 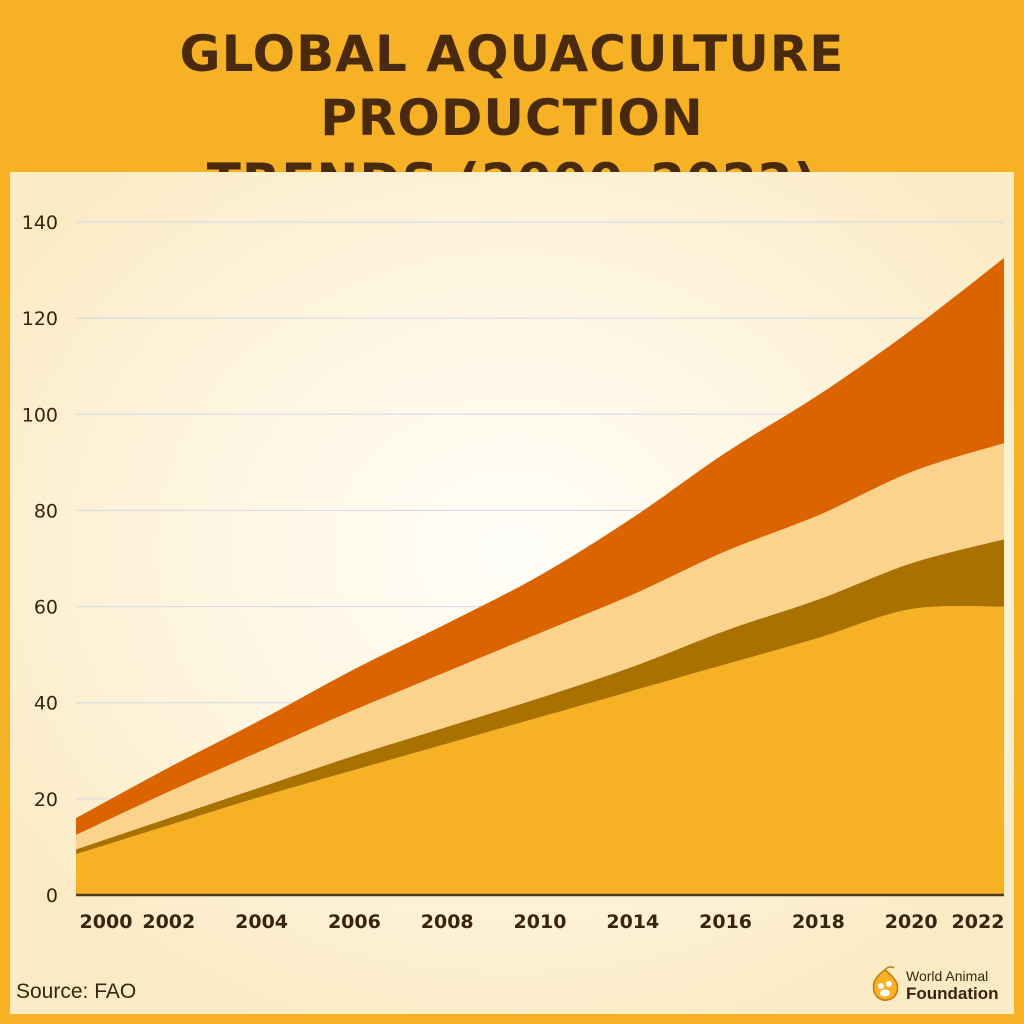 I want to click on x-tick-label: 2010, so click(x=540, y=922).